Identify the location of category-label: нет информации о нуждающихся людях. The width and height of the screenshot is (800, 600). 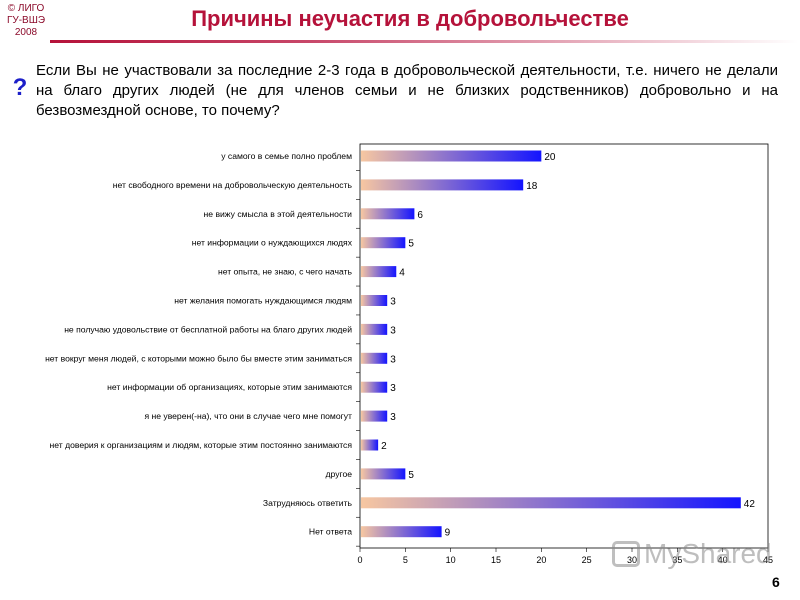
(272, 243).